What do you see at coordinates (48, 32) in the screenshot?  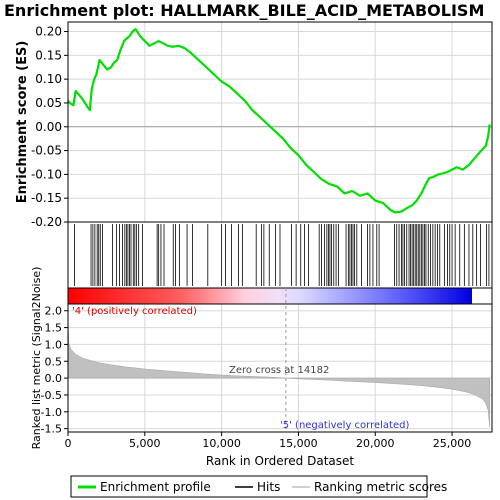 I see `enrichment-y-tick-label: 0.20` at bounding box center [48, 32].